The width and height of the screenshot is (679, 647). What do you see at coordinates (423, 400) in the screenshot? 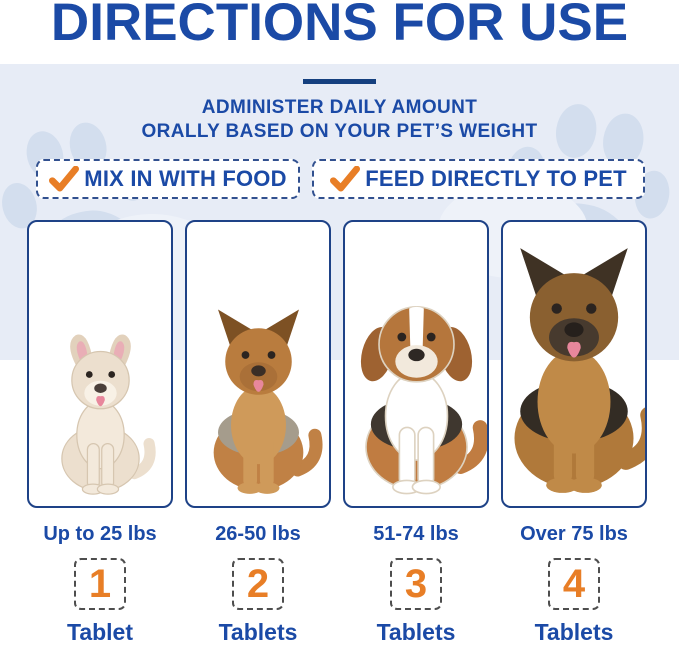
I see `beagle-image` at bounding box center [423, 400].